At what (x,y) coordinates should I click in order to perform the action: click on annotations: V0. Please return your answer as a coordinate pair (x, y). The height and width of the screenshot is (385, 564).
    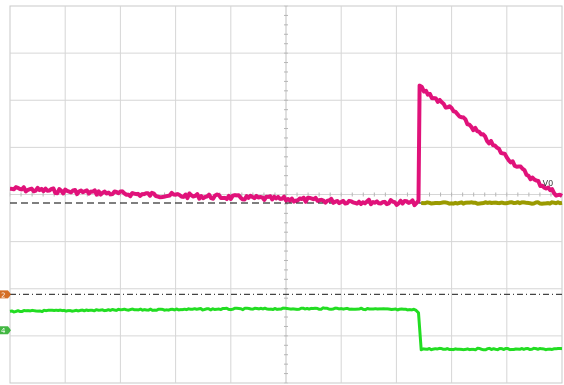
    Looking at the image, I should click on (548, 183).